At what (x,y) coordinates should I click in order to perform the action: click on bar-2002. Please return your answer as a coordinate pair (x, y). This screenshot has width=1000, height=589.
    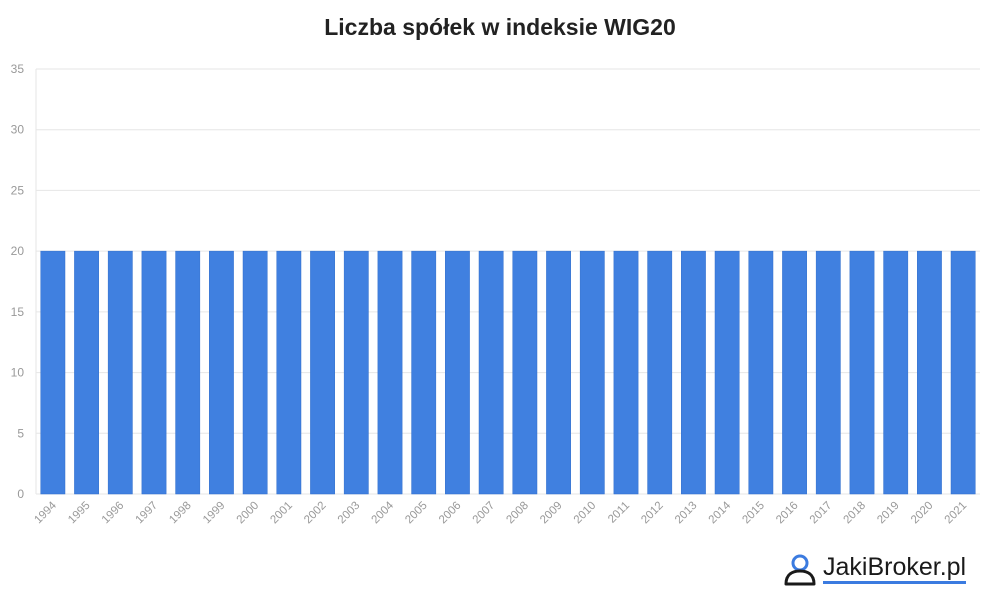
    Looking at the image, I should click on (322, 372).